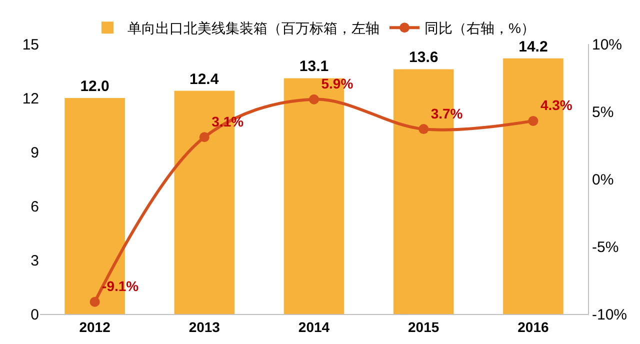  Describe the element at coordinates (95, 86) in the screenshot. I see `data-label: 12.0` at that location.